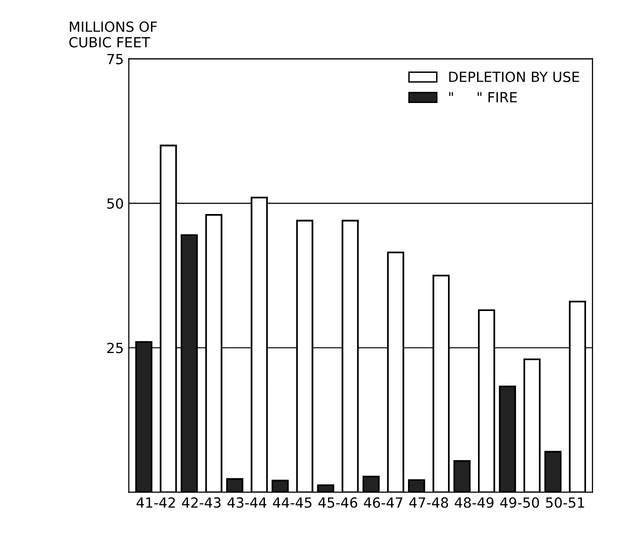 The width and height of the screenshot is (644, 535). I want to click on x-tick-label: 50-51, so click(565, 502).